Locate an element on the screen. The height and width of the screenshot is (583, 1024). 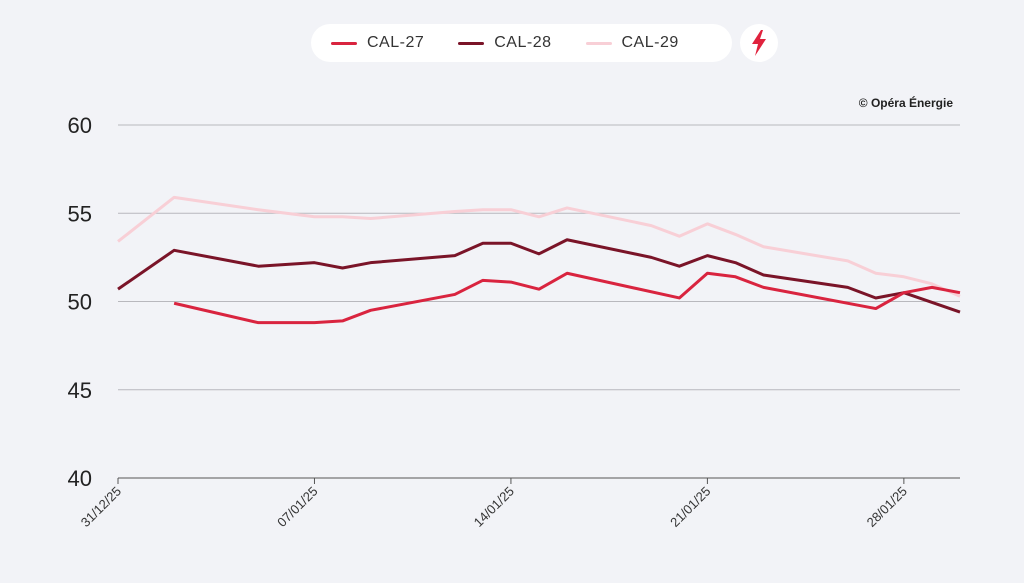
legend-item-cal-29: CAL-29 is located at coordinates (632, 43).